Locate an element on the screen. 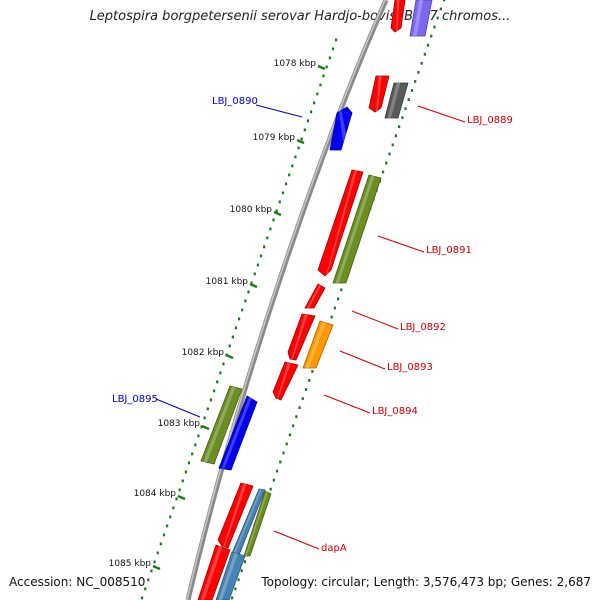 This screenshot has width=600, height=600. feature-lbj0890 is located at coordinates (341, 128).